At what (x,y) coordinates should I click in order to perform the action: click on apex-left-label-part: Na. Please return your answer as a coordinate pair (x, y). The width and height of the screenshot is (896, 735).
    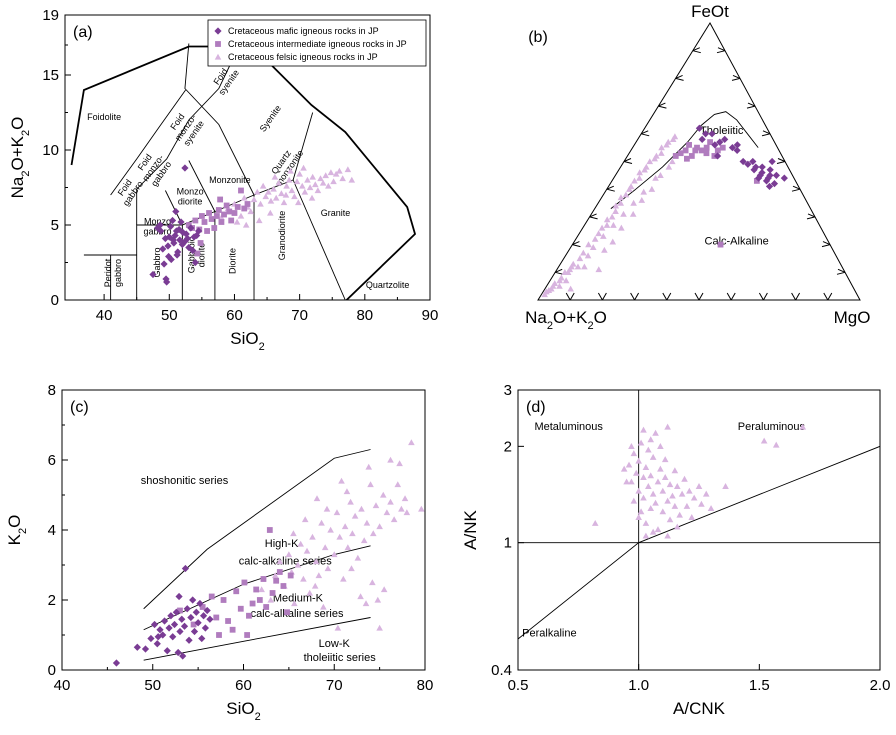
    Looking at the image, I should click on (536, 317).